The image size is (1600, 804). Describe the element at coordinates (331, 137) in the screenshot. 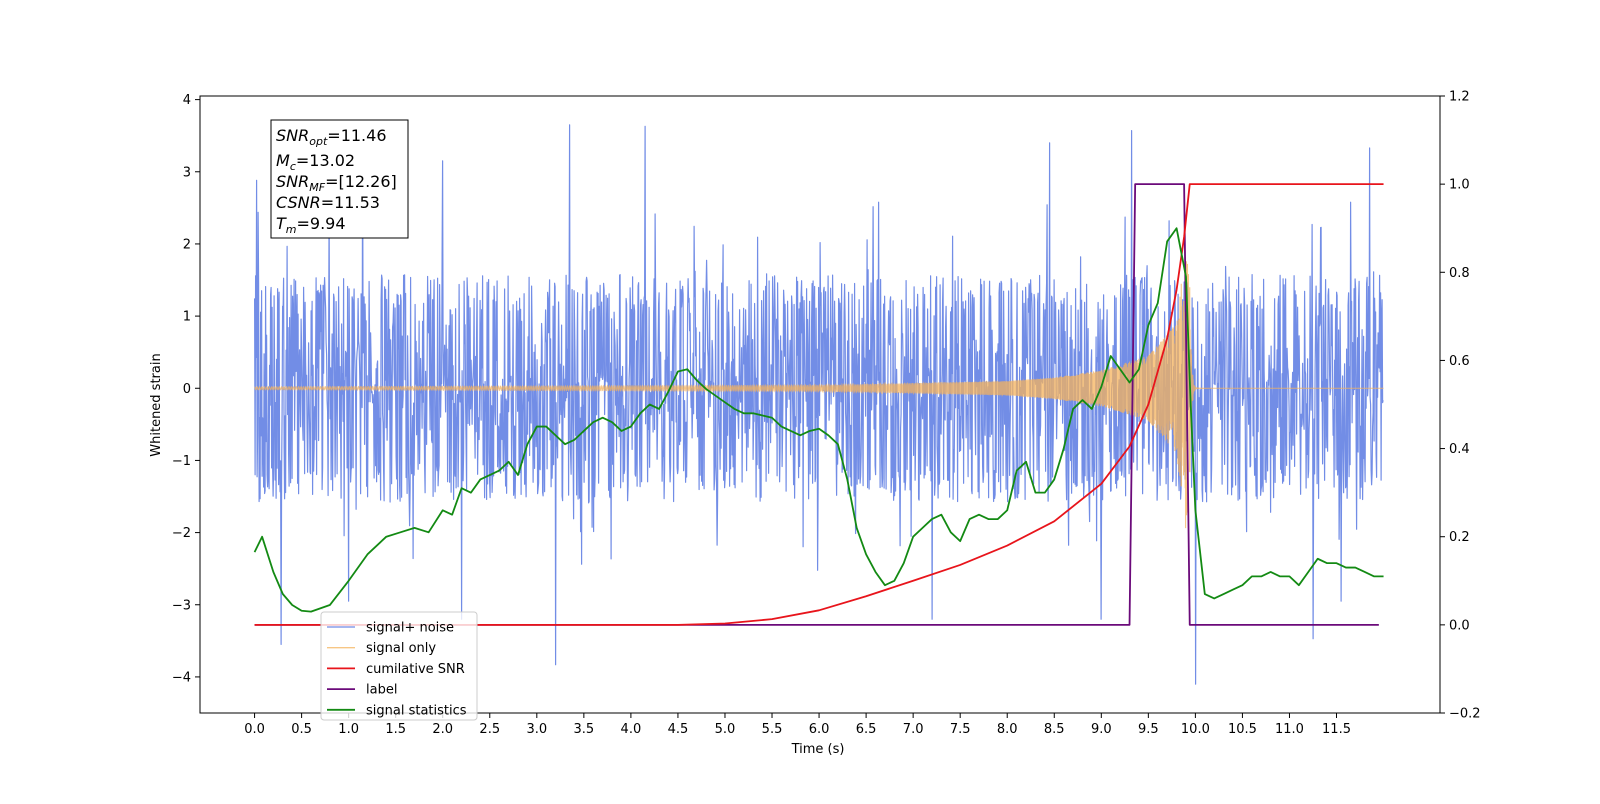

I see `annotation-line: SNRopt=11.46` at that location.